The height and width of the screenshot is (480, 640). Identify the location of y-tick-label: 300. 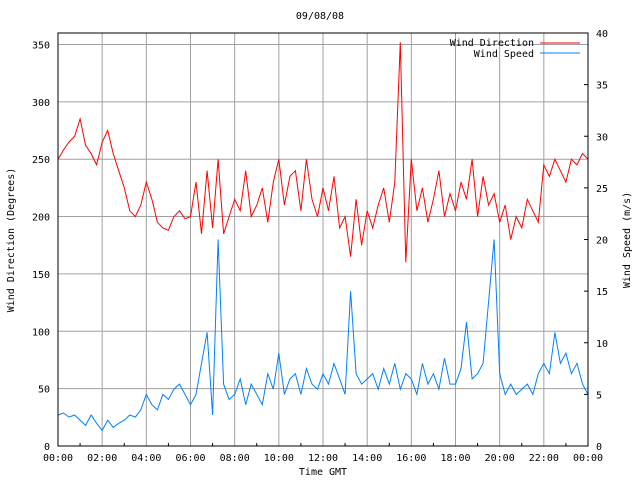
(41, 103).